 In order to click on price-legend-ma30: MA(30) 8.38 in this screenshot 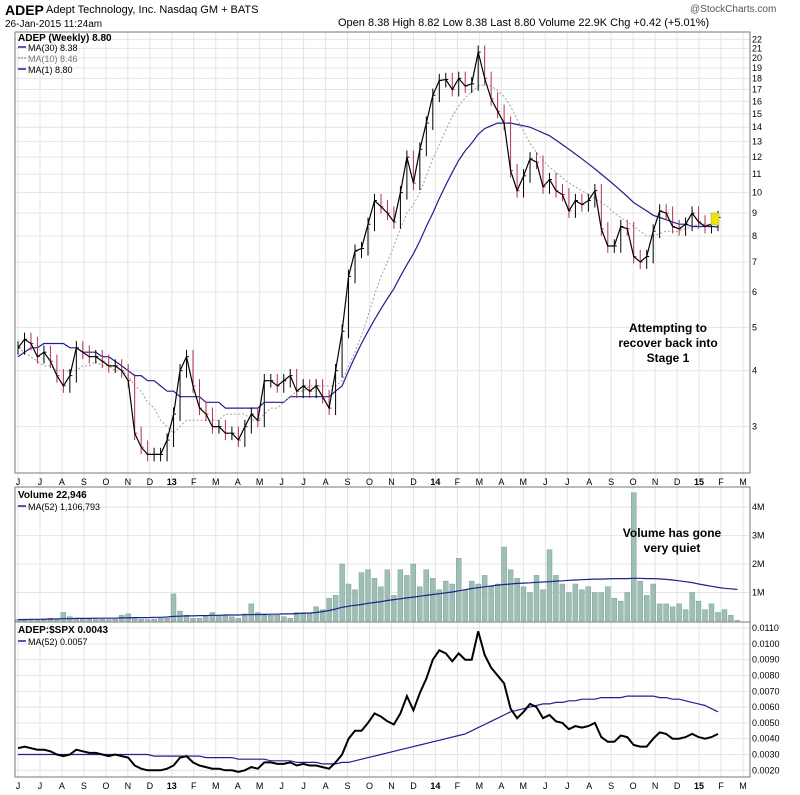, I will do `click(53, 48)`.